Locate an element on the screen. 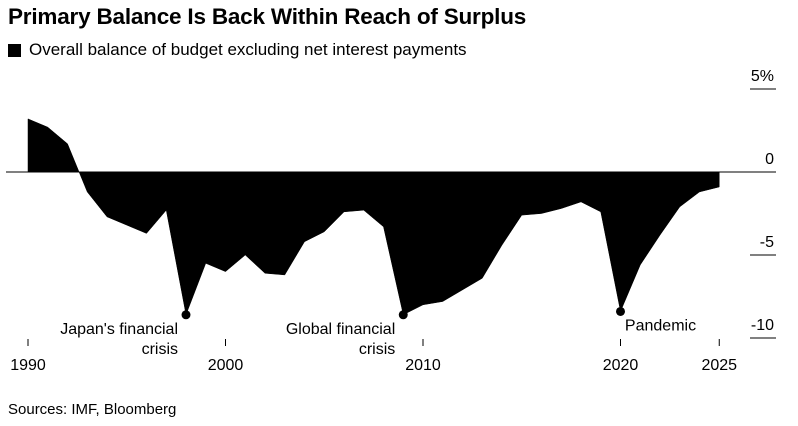 The height and width of the screenshot is (426, 798). legend-swatch is located at coordinates (14, 50).